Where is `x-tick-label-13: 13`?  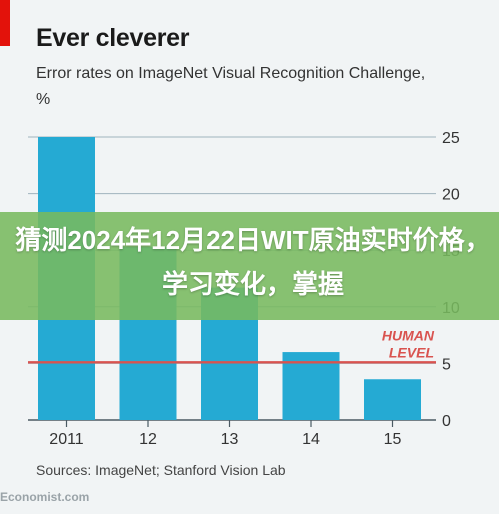
x-tick-label-13: 13 is located at coordinates (230, 439).